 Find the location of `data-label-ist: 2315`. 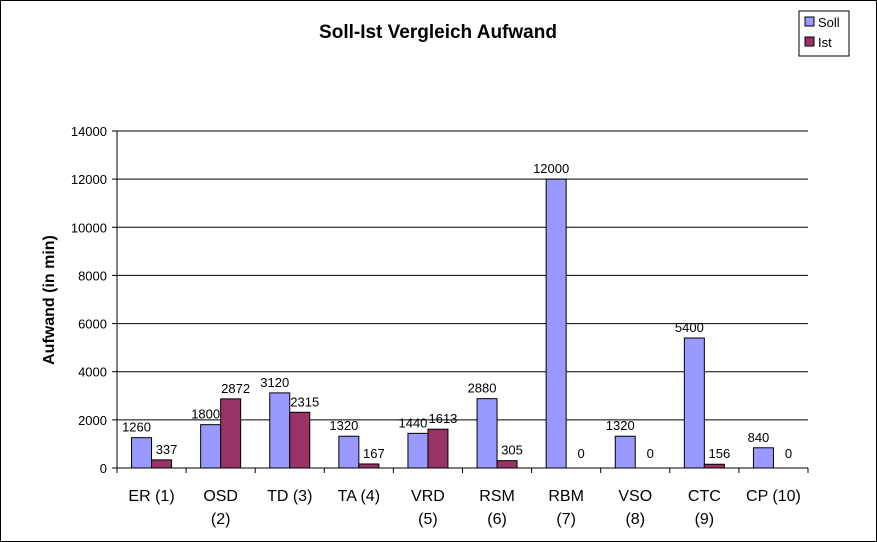

data-label-ist: 2315 is located at coordinates (304, 401).